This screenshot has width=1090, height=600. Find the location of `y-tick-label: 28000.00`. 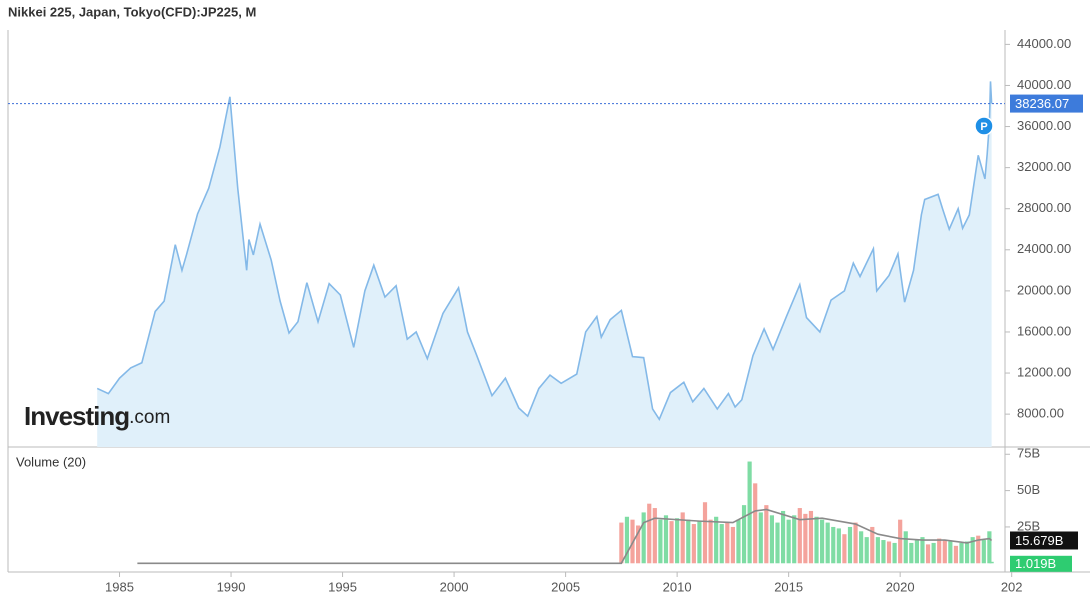

y-tick-label: 28000.00 is located at coordinates (1044, 207).